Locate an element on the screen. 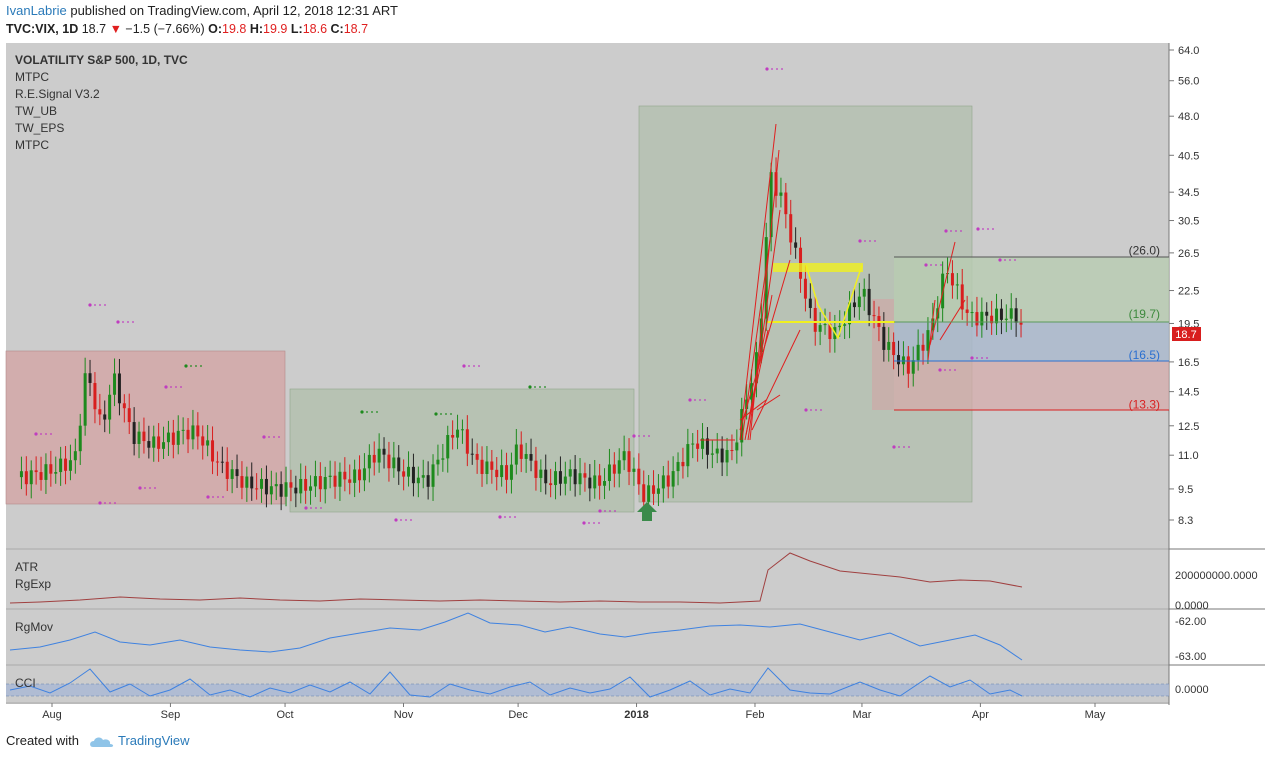 The width and height of the screenshot is (1270, 759). rgmov-pane is located at coordinates (587, 637).